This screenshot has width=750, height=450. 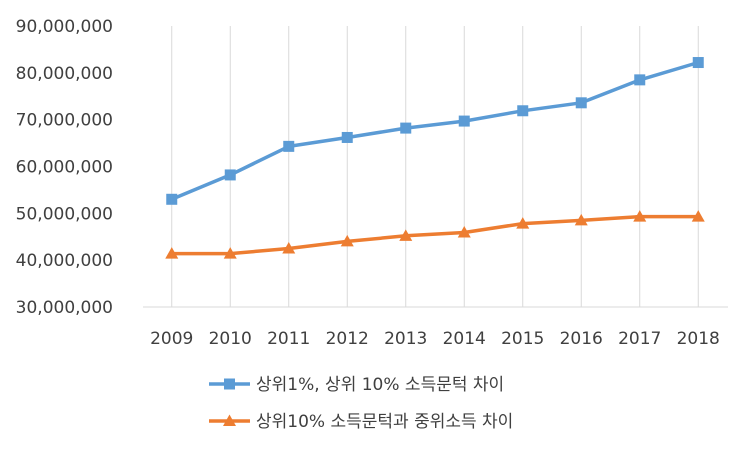 I want to click on x-tick-label: 2010, so click(x=230, y=339).